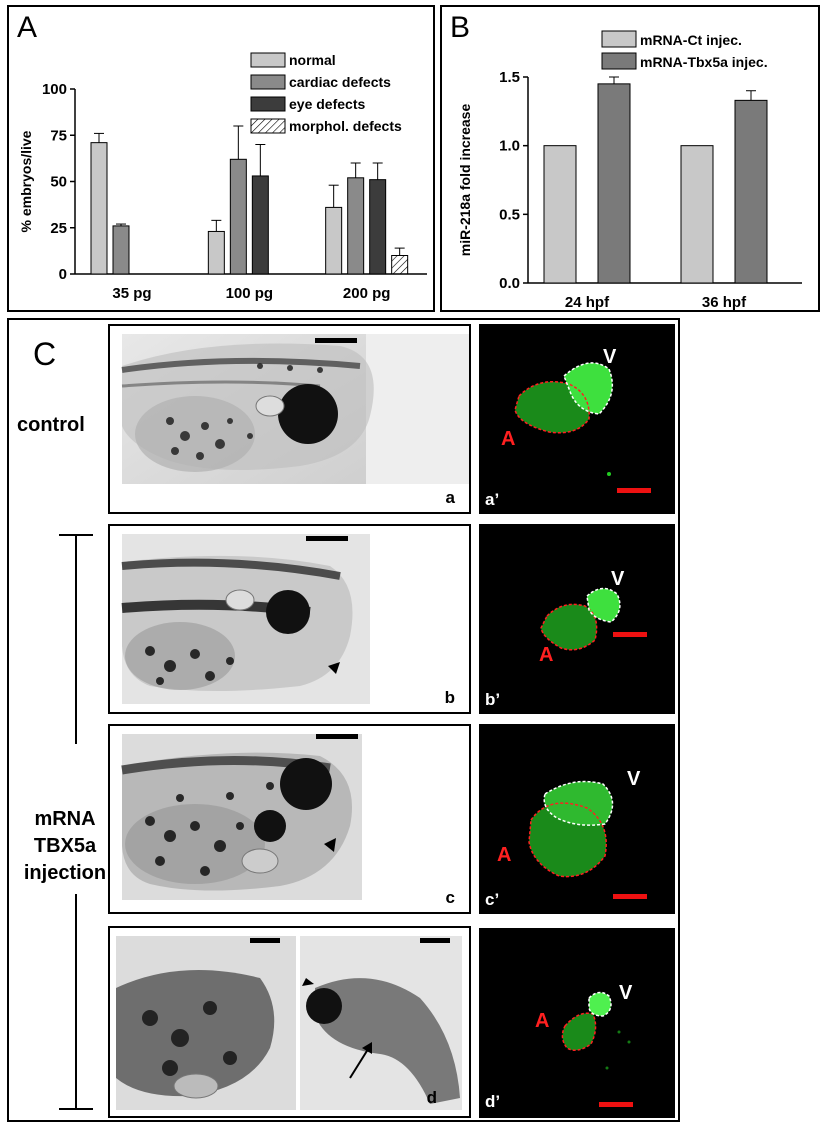 This screenshot has width=826, height=1127. Describe the element at coordinates (724, 302) in the screenshot. I see `x-tick-label: 36 hpf` at that location.